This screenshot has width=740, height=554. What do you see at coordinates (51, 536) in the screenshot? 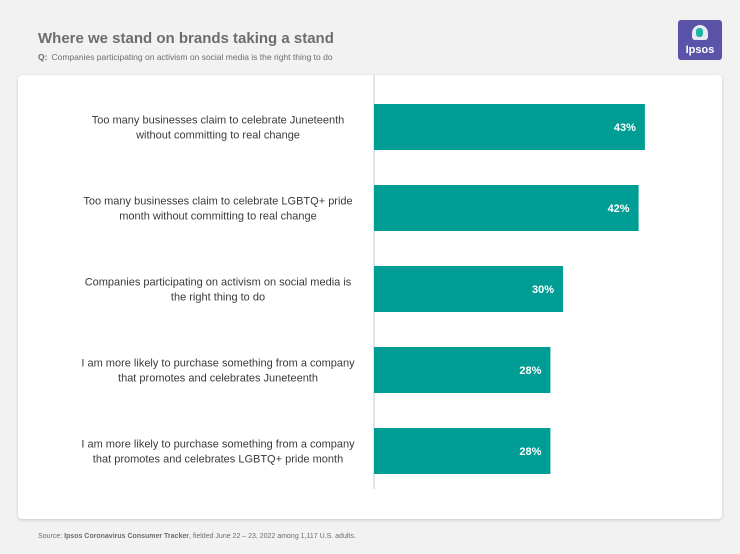
I see `footer-prefix: Source:` at bounding box center [51, 536].